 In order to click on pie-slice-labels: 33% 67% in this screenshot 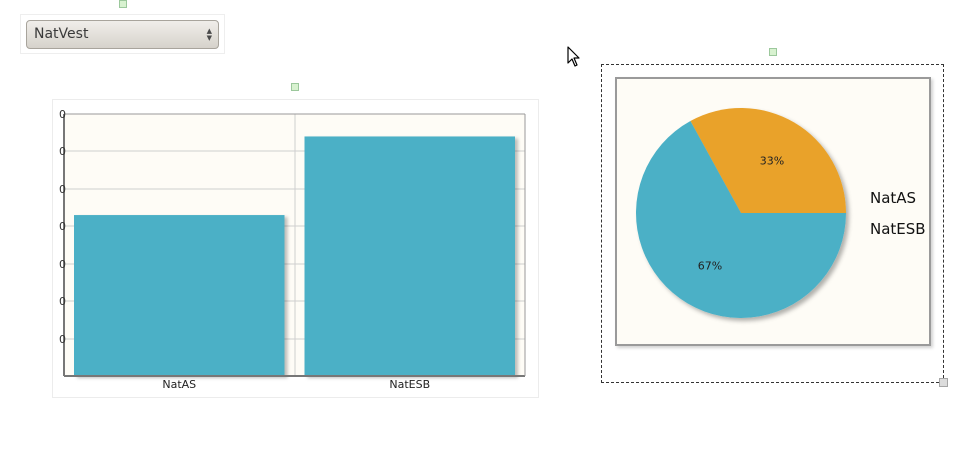, I will do `click(741, 214)`.